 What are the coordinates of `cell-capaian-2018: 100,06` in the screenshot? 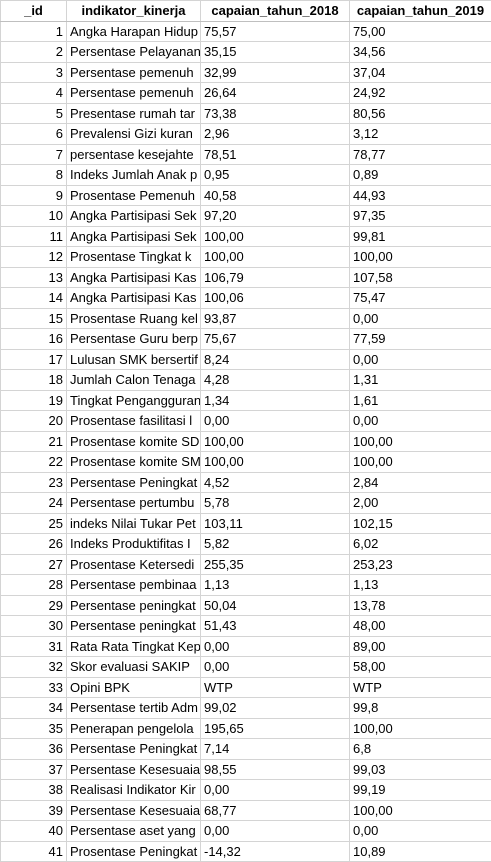 It's located at (275, 298).